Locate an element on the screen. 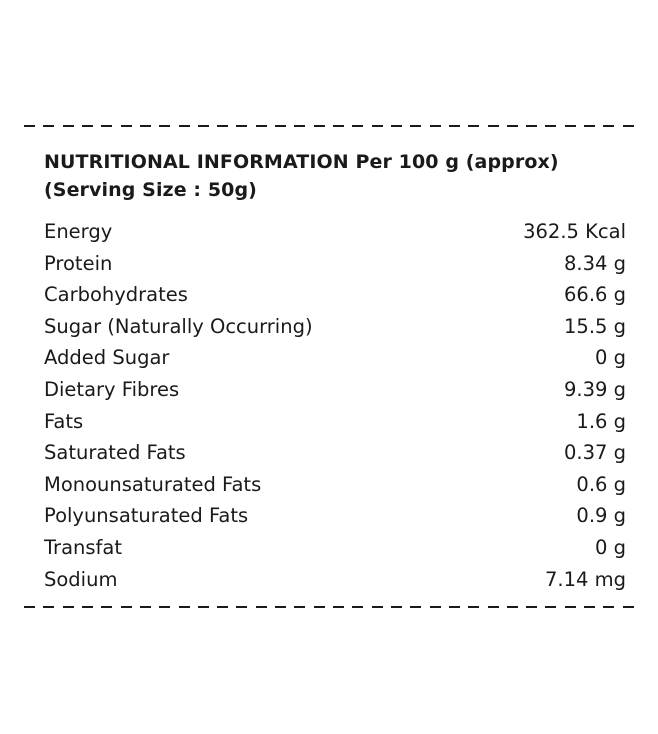 Image resolution: width=658 pixels, height=734 pixels. nutrient-name: Sugar (Naturally Occurring) is located at coordinates (178, 326).